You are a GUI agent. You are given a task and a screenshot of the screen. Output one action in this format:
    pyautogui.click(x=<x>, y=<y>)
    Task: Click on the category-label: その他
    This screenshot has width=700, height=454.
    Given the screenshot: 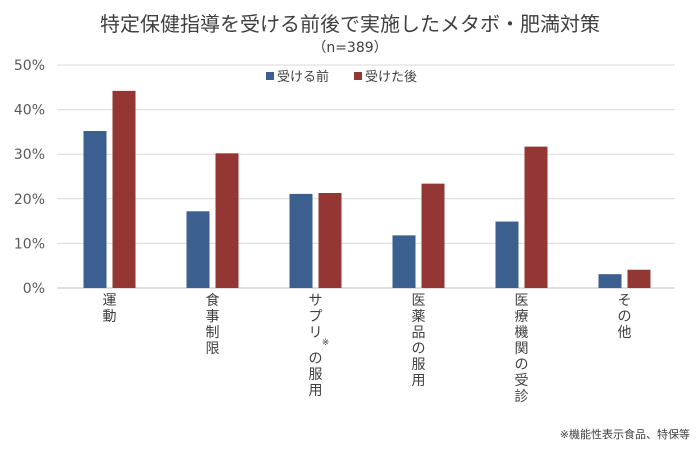 What is the action you would take?
    pyautogui.click(x=625, y=317)
    